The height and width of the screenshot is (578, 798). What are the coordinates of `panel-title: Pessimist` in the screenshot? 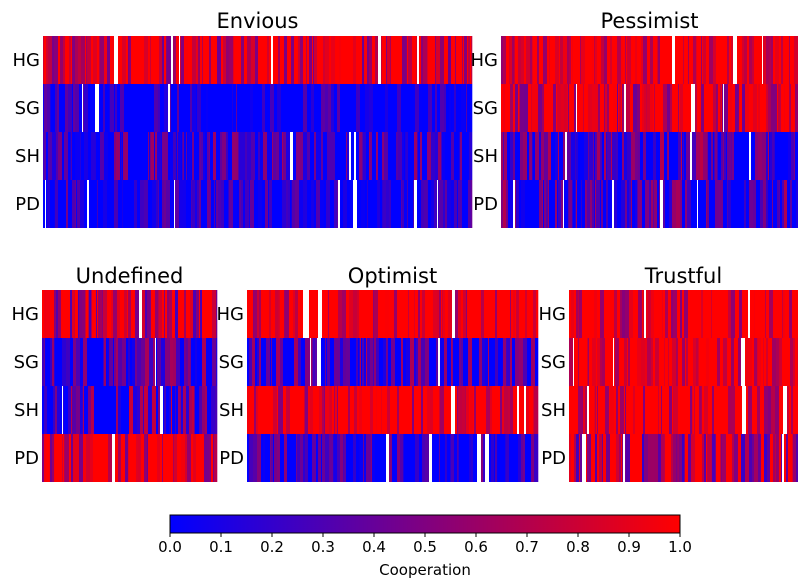 It's located at (649, 21).